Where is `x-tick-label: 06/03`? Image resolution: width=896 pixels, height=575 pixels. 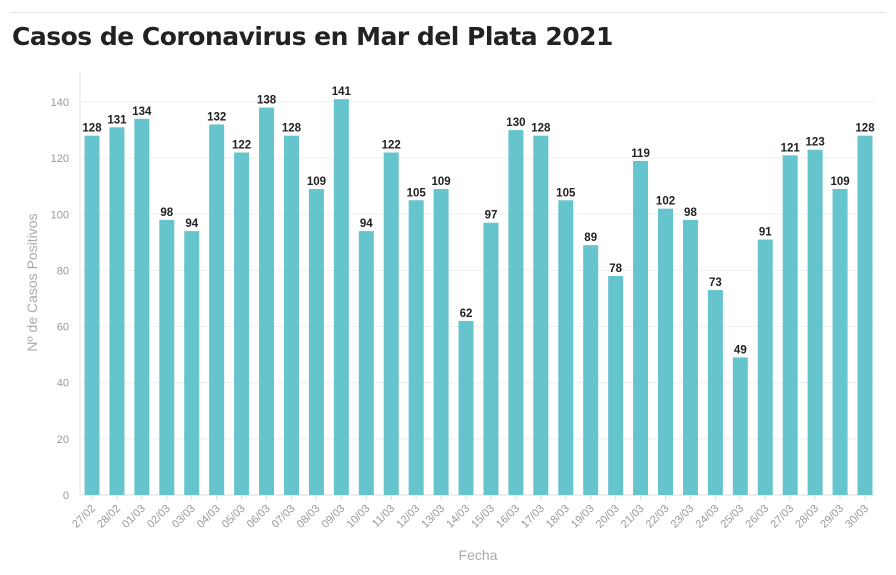
x-tick-label: 06/03 is located at coordinates (259, 517).